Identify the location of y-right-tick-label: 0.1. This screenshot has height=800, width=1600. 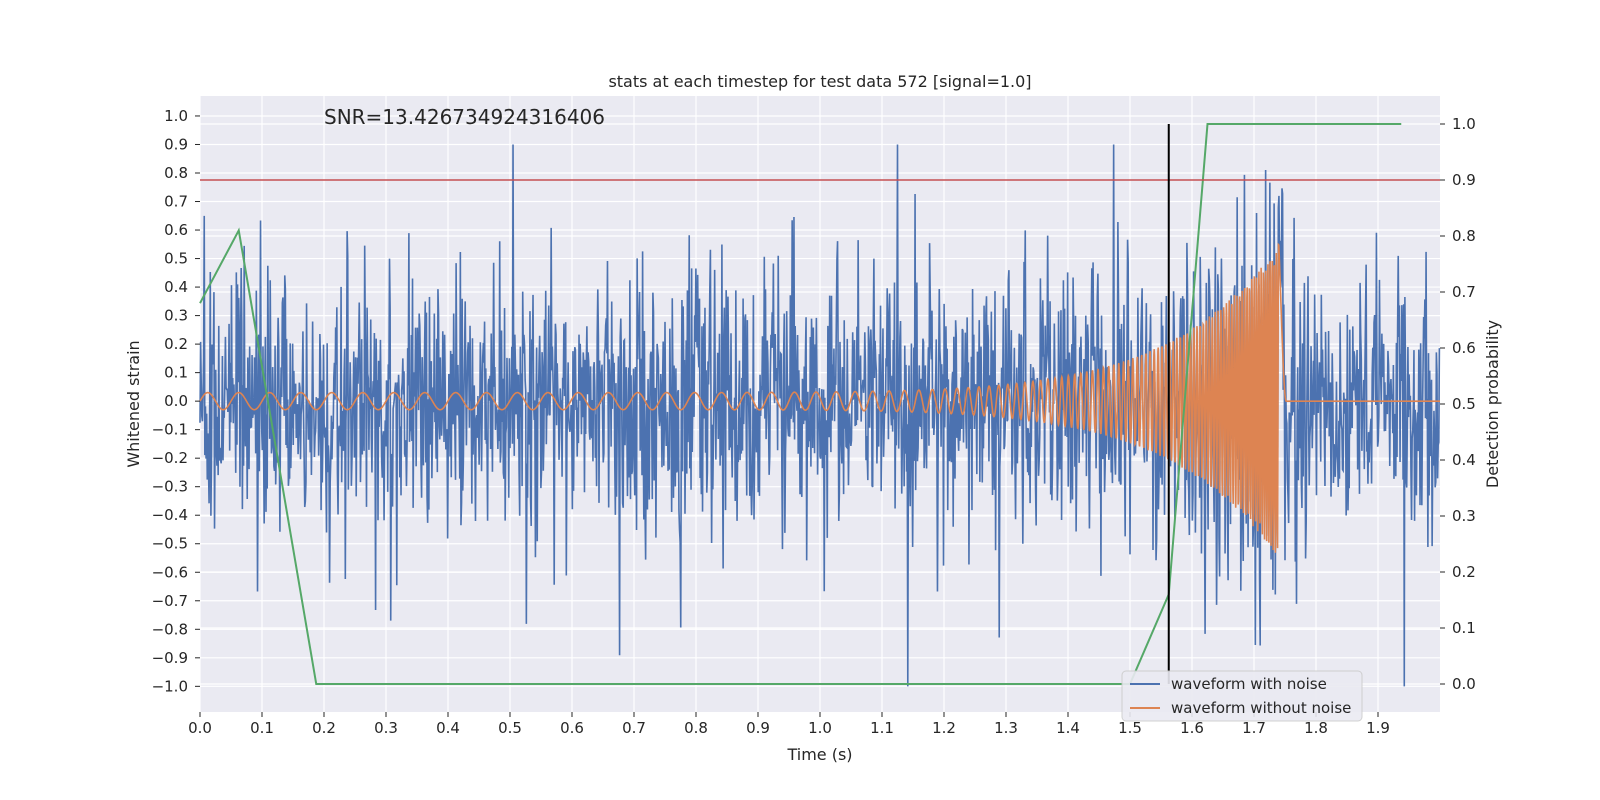
(1464, 628).